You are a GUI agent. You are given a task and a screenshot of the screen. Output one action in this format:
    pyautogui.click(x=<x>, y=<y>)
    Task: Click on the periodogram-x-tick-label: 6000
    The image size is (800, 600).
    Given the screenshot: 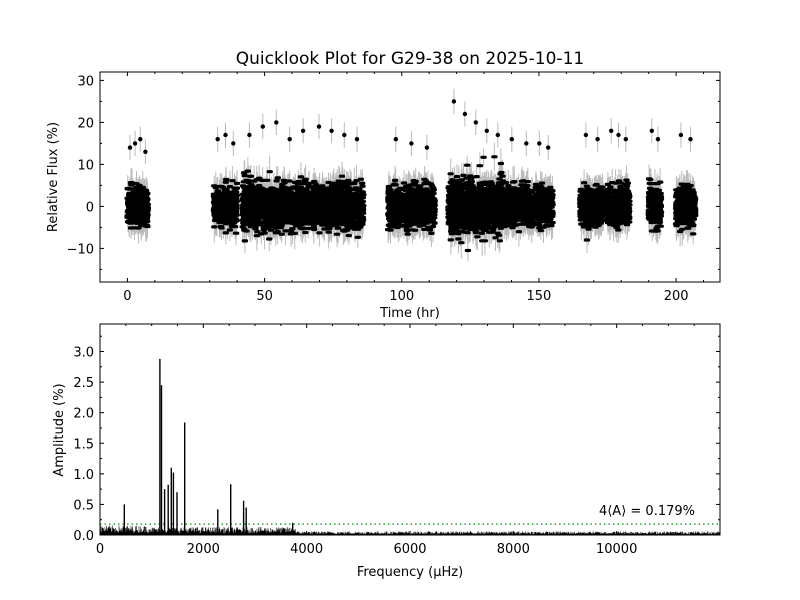 What is the action you would take?
    pyautogui.click(x=409, y=549)
    